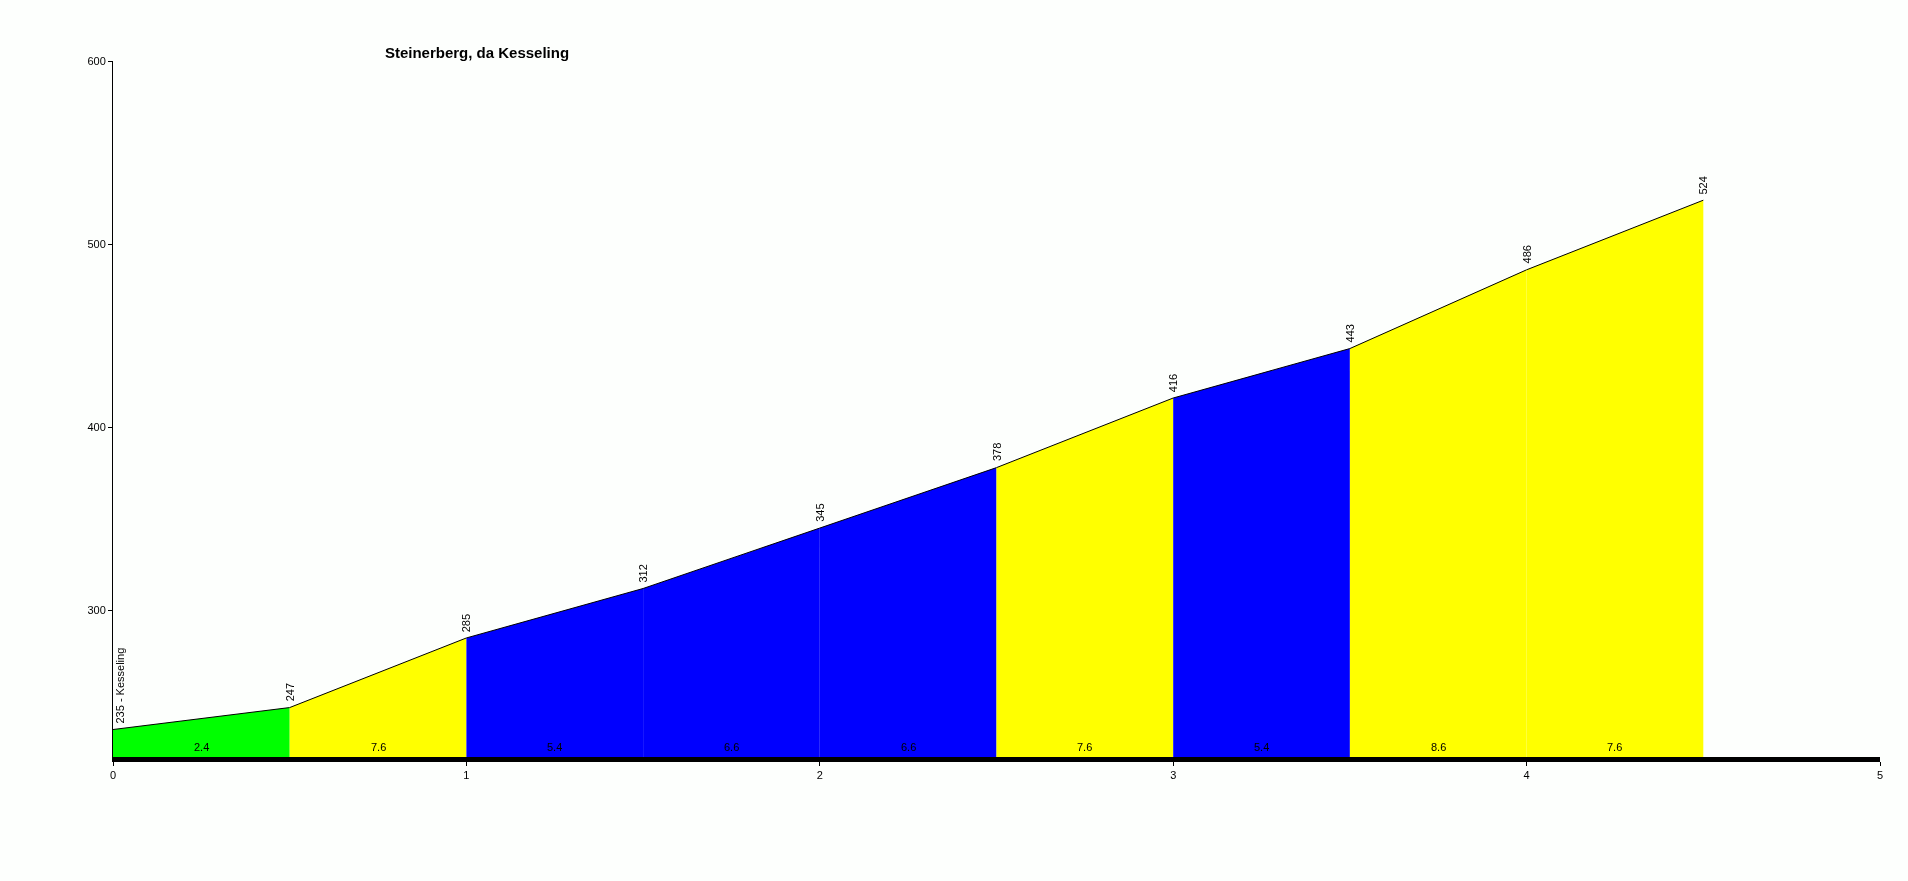 The height and width of the screenshot is (881, 1908). I want to click on data-label: 416, so click(1173, 383).